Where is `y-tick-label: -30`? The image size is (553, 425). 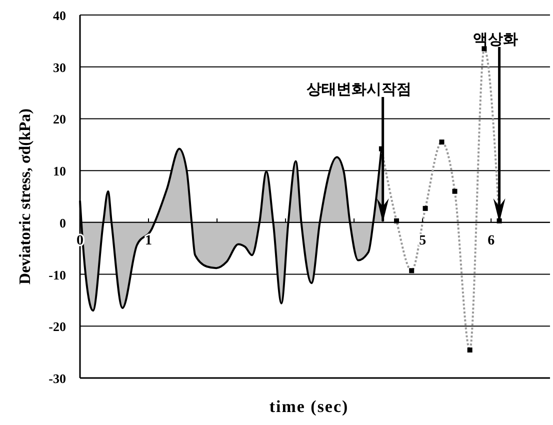
y-tick-label: -30 is located at coordinates (57, 378).